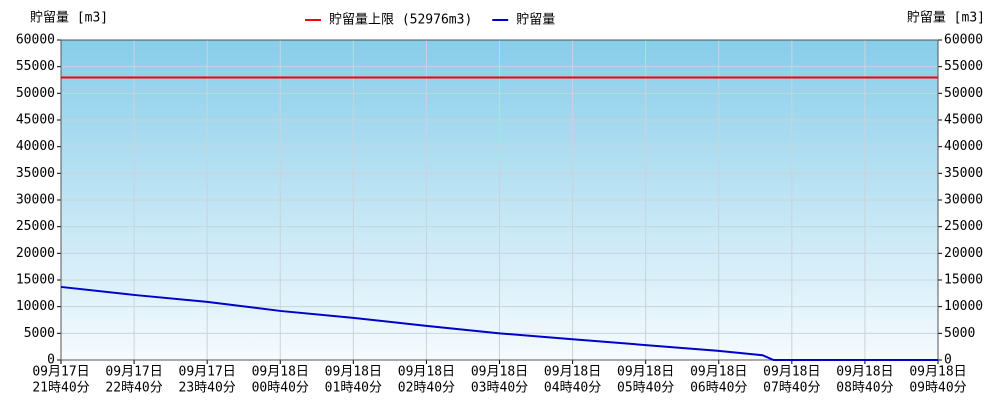 This screenshot has width=1000, height=400. I want to click on y2-tick-label: 55000, so click(963, 66).